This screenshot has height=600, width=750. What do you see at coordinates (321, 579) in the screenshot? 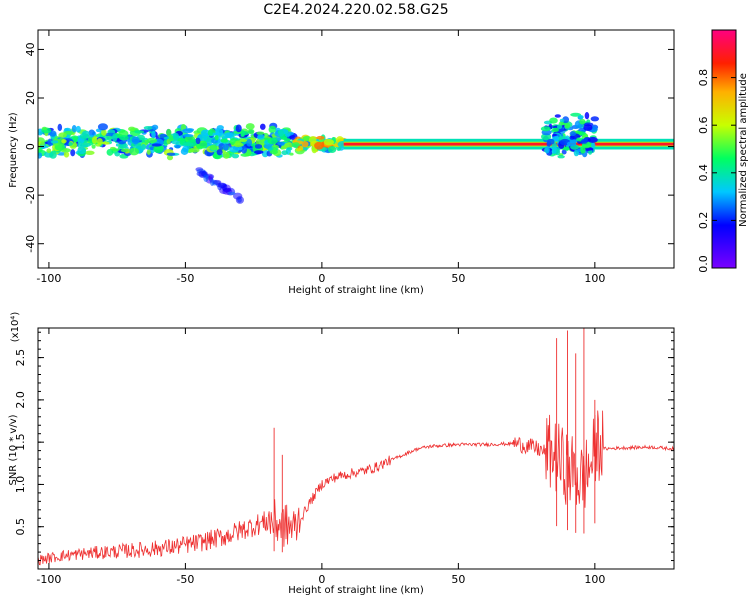
I see `snr-xtick-label: 0` at bounding box center [321, 579].